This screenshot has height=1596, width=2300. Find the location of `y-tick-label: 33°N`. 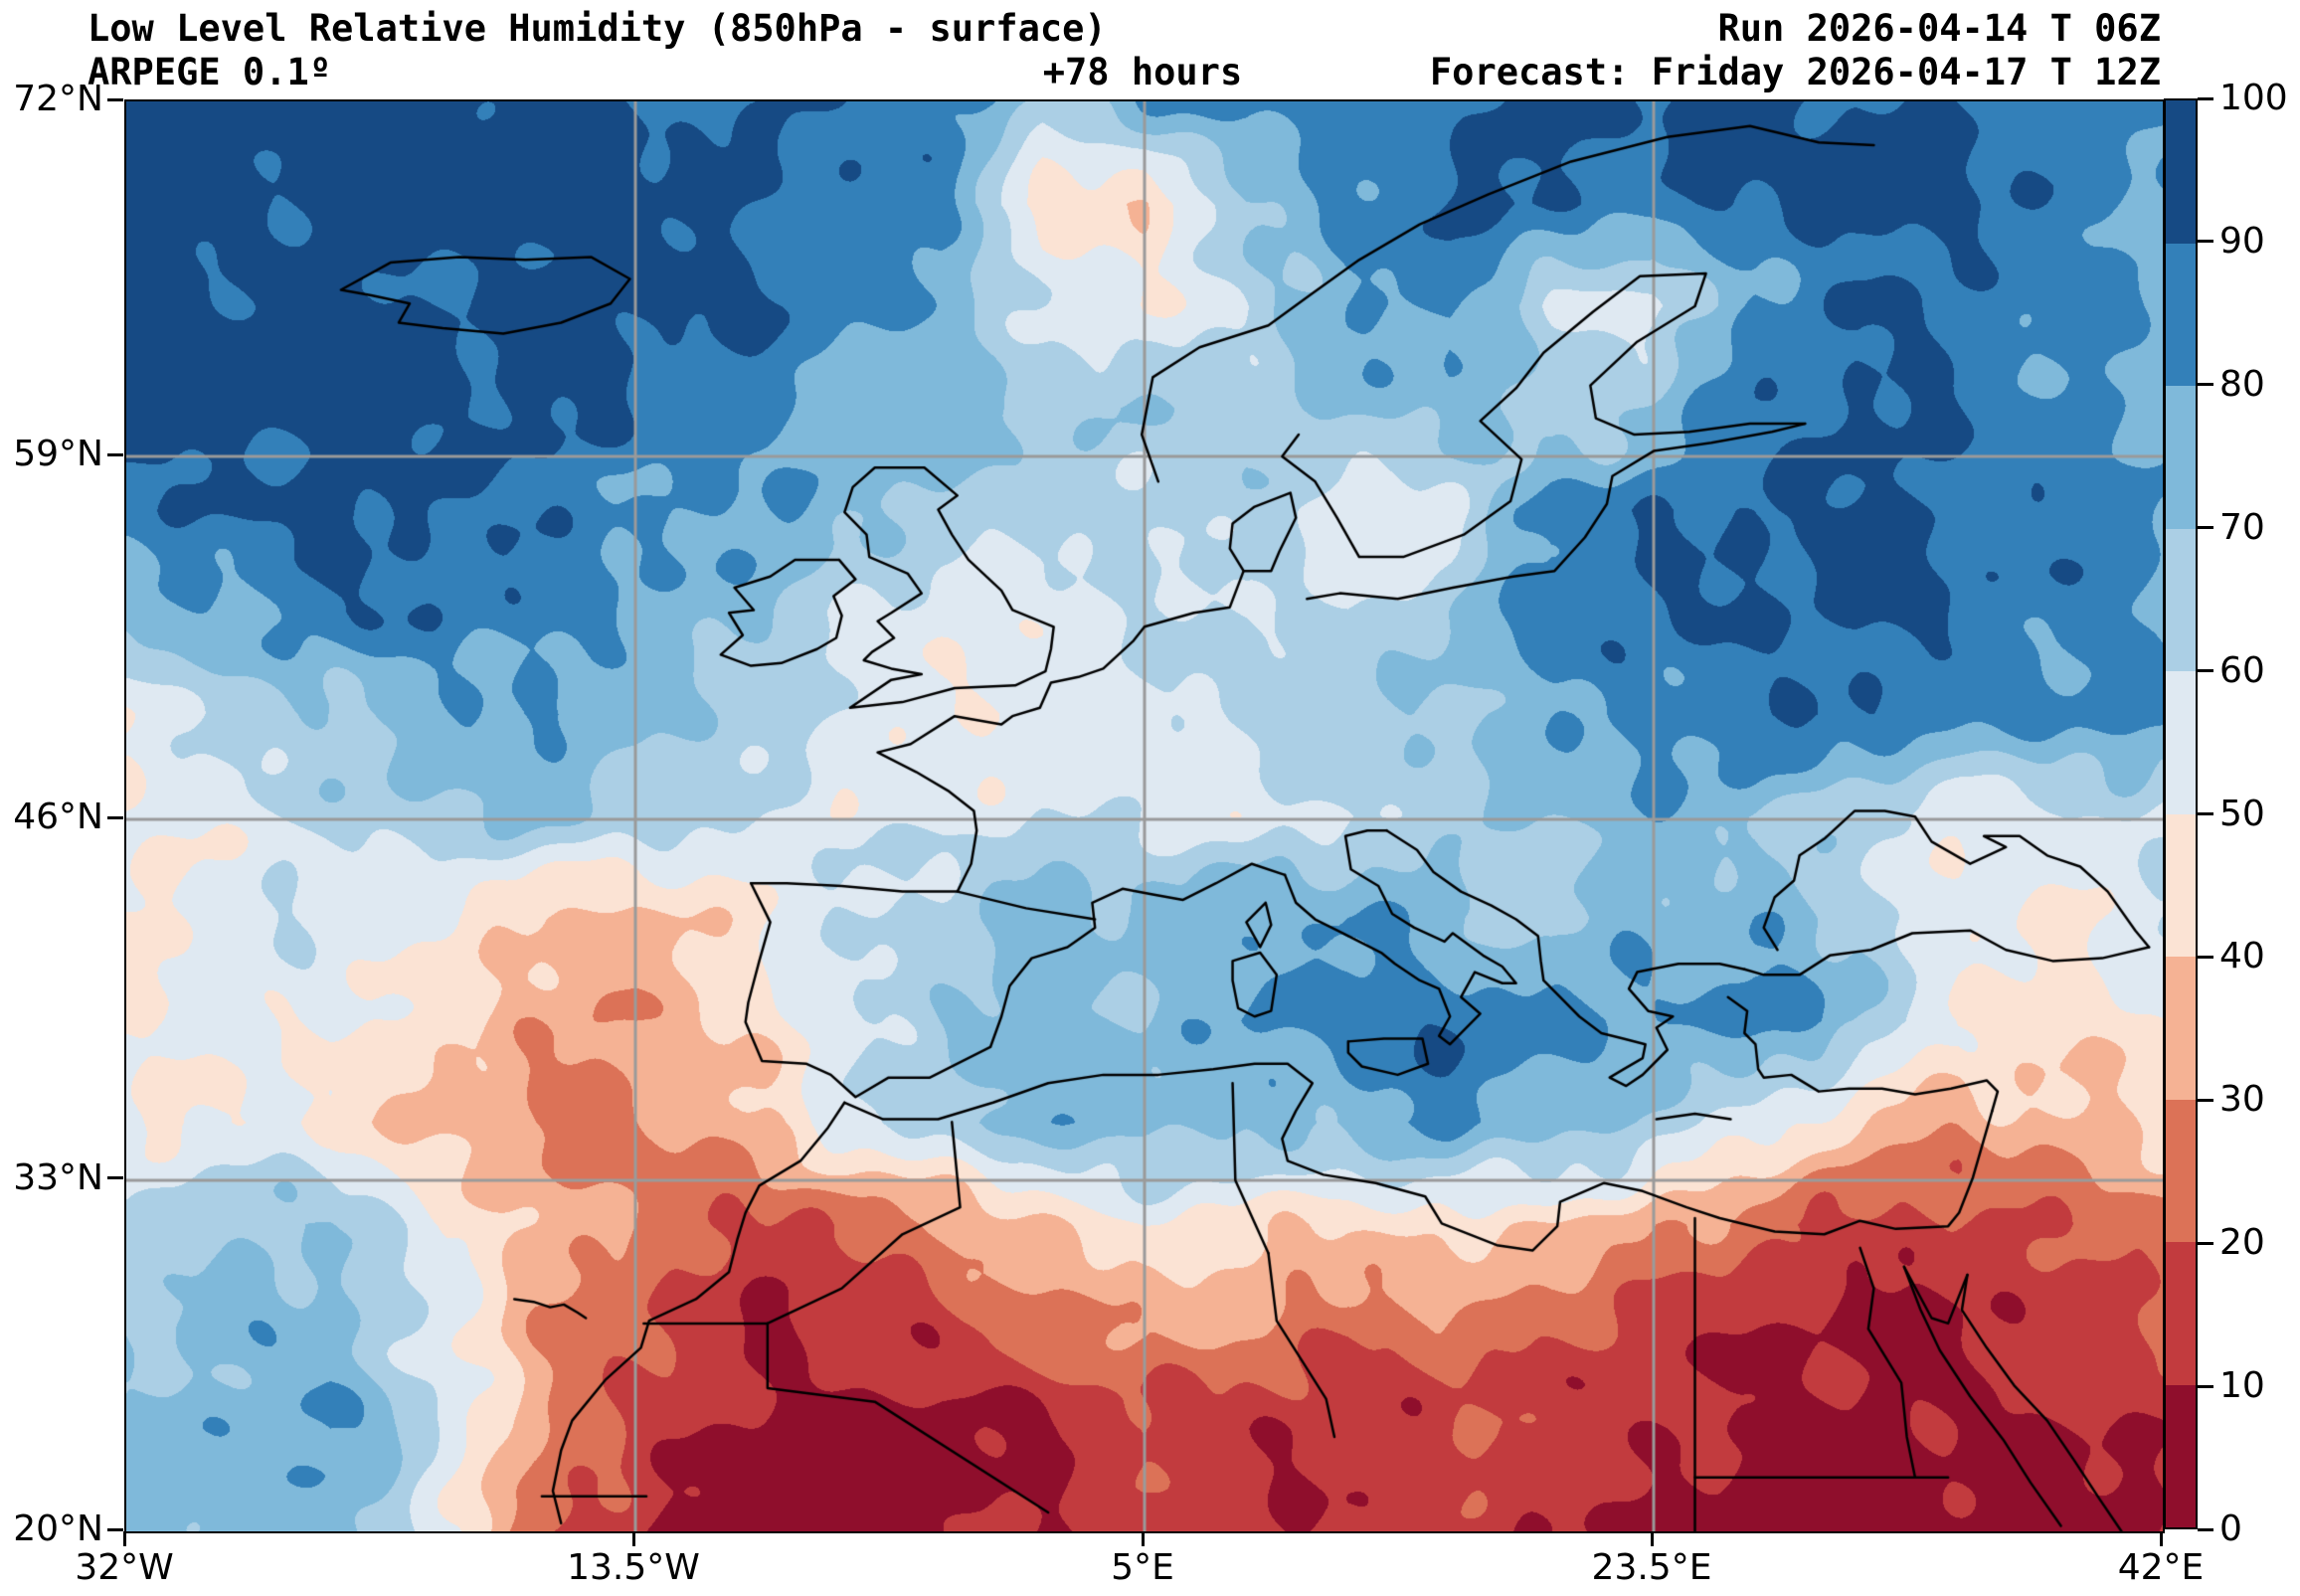

y-tick-label: 33°N is located at coordinates (58, 1177).